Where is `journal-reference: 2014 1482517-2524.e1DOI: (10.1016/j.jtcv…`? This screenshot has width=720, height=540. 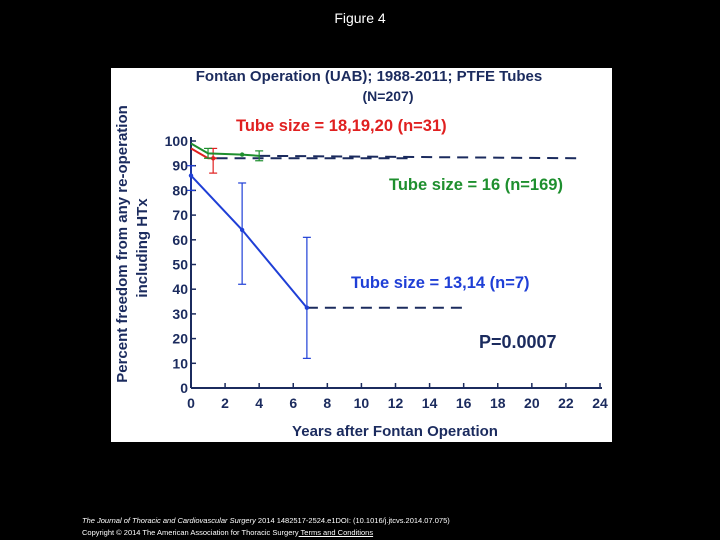
journal-reference: 2014 1482517-2524.e1DOI: (10.1016/j.jtcv… is located at coordinates (352, 520).